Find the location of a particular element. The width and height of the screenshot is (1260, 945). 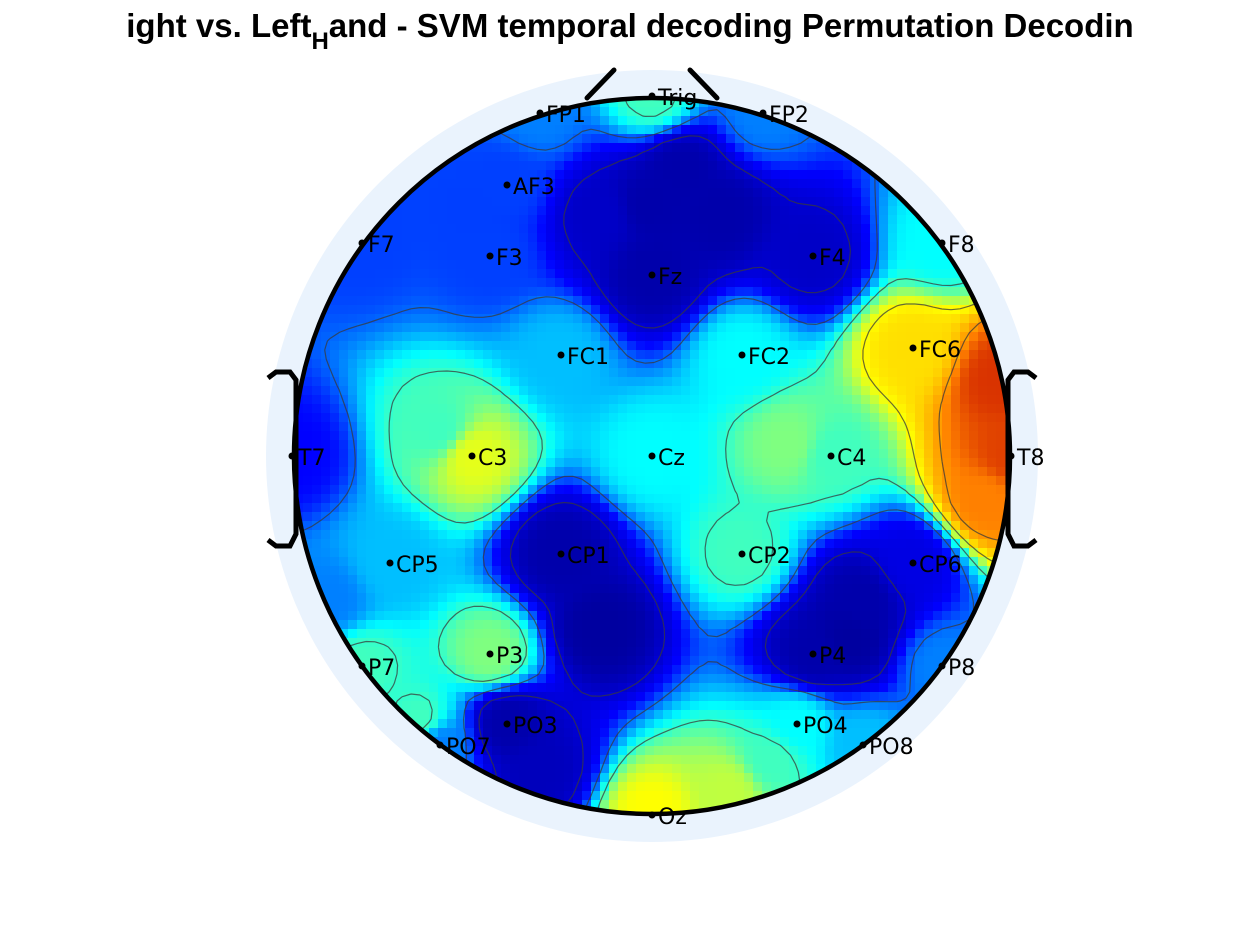

nose-icon is located at coordinates (652, 84).